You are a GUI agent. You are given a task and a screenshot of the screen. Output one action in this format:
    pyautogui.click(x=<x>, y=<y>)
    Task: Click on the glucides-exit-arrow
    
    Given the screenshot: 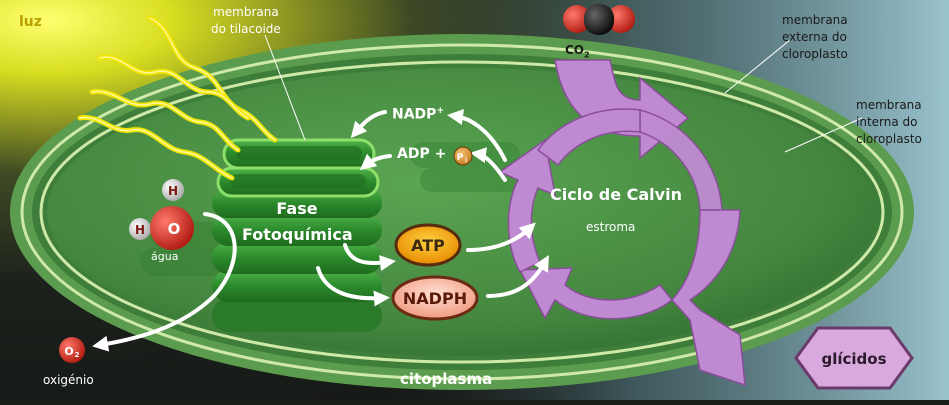 What is the action you would take?
    pyautogui.click(x=708, y=298)
    